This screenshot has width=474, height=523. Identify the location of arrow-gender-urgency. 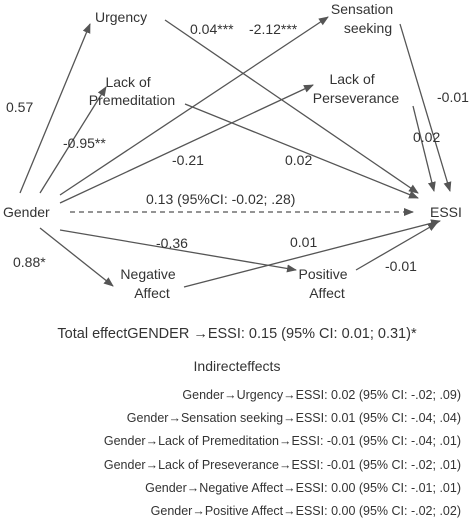
(55, 108).